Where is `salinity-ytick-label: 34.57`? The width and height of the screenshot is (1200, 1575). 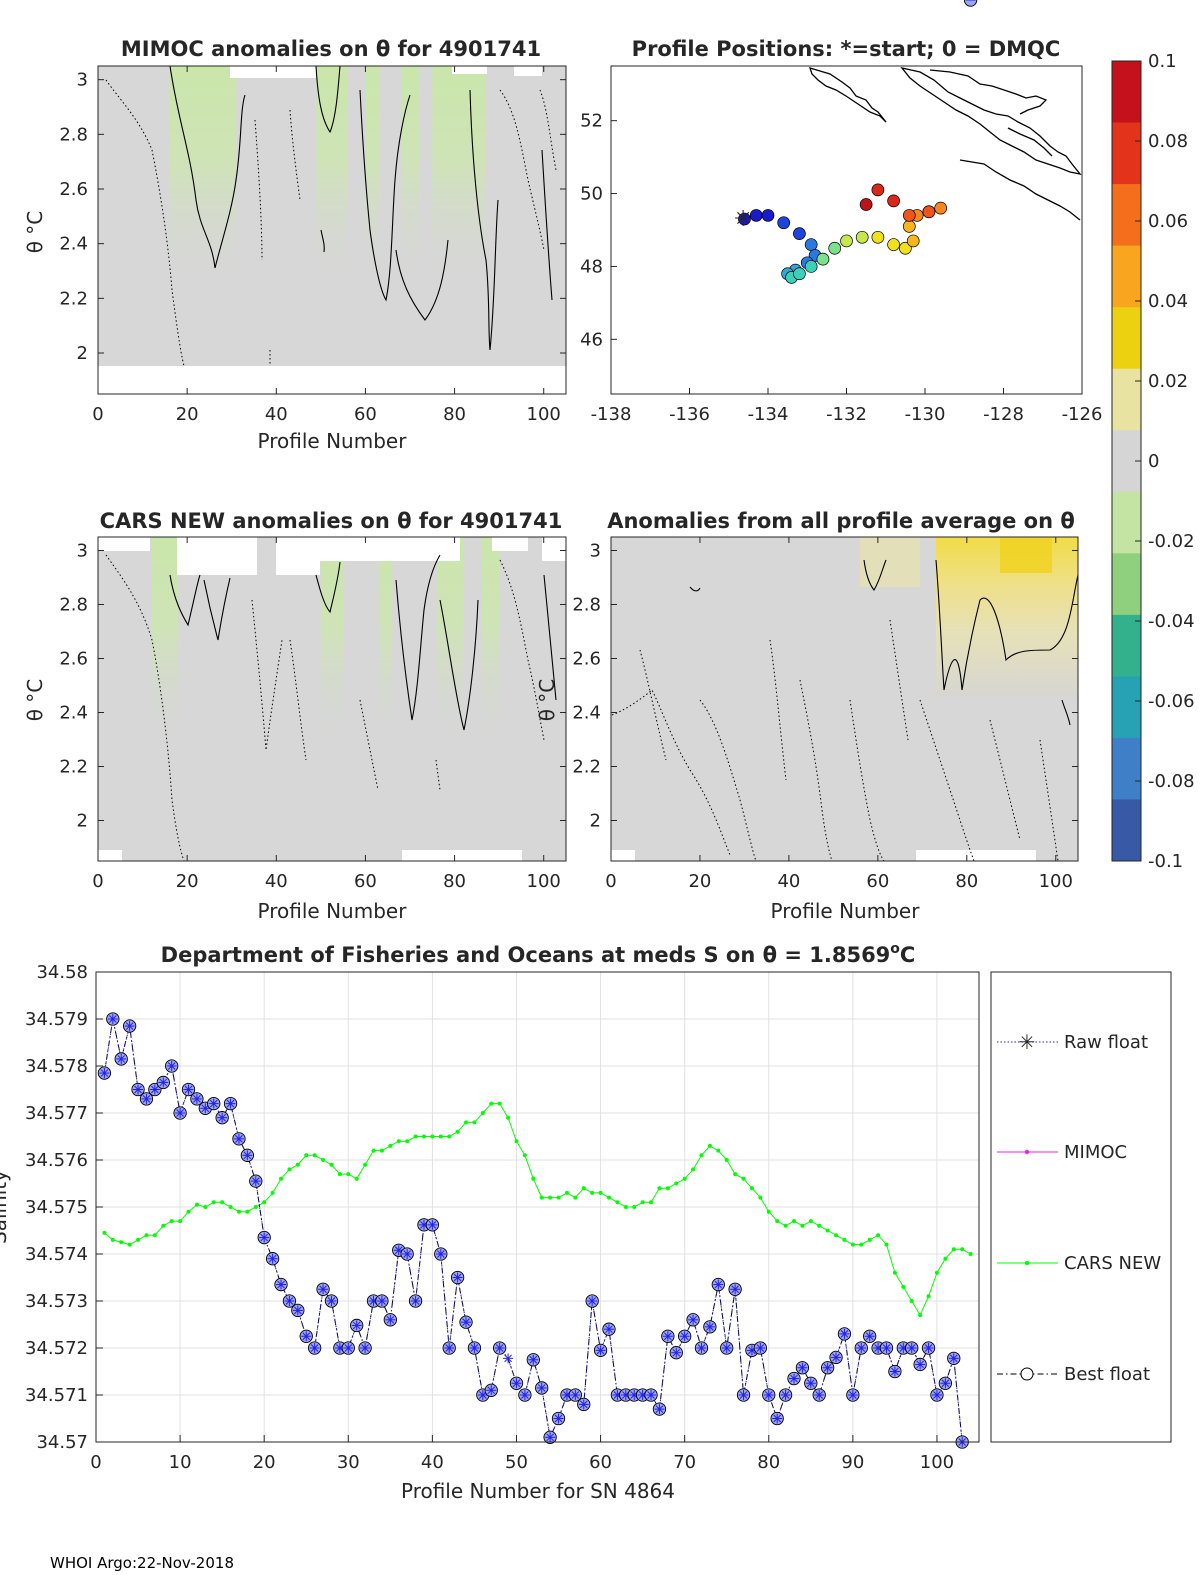 salinity-ytick-label: 34.57 is located at coordinates (62, 1442).